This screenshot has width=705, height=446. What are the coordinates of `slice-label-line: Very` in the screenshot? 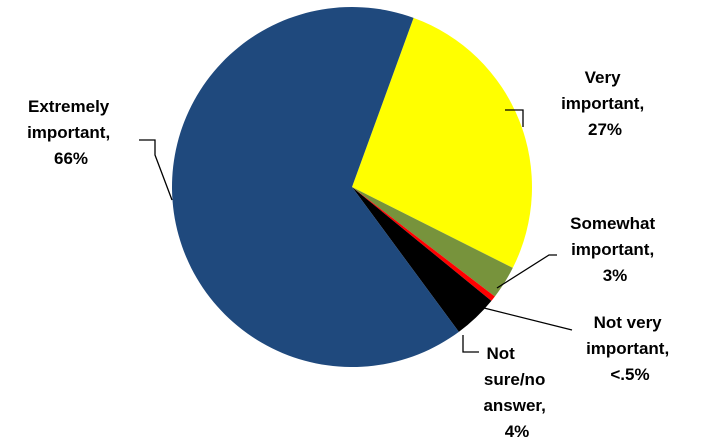 It's located at (603, 77).